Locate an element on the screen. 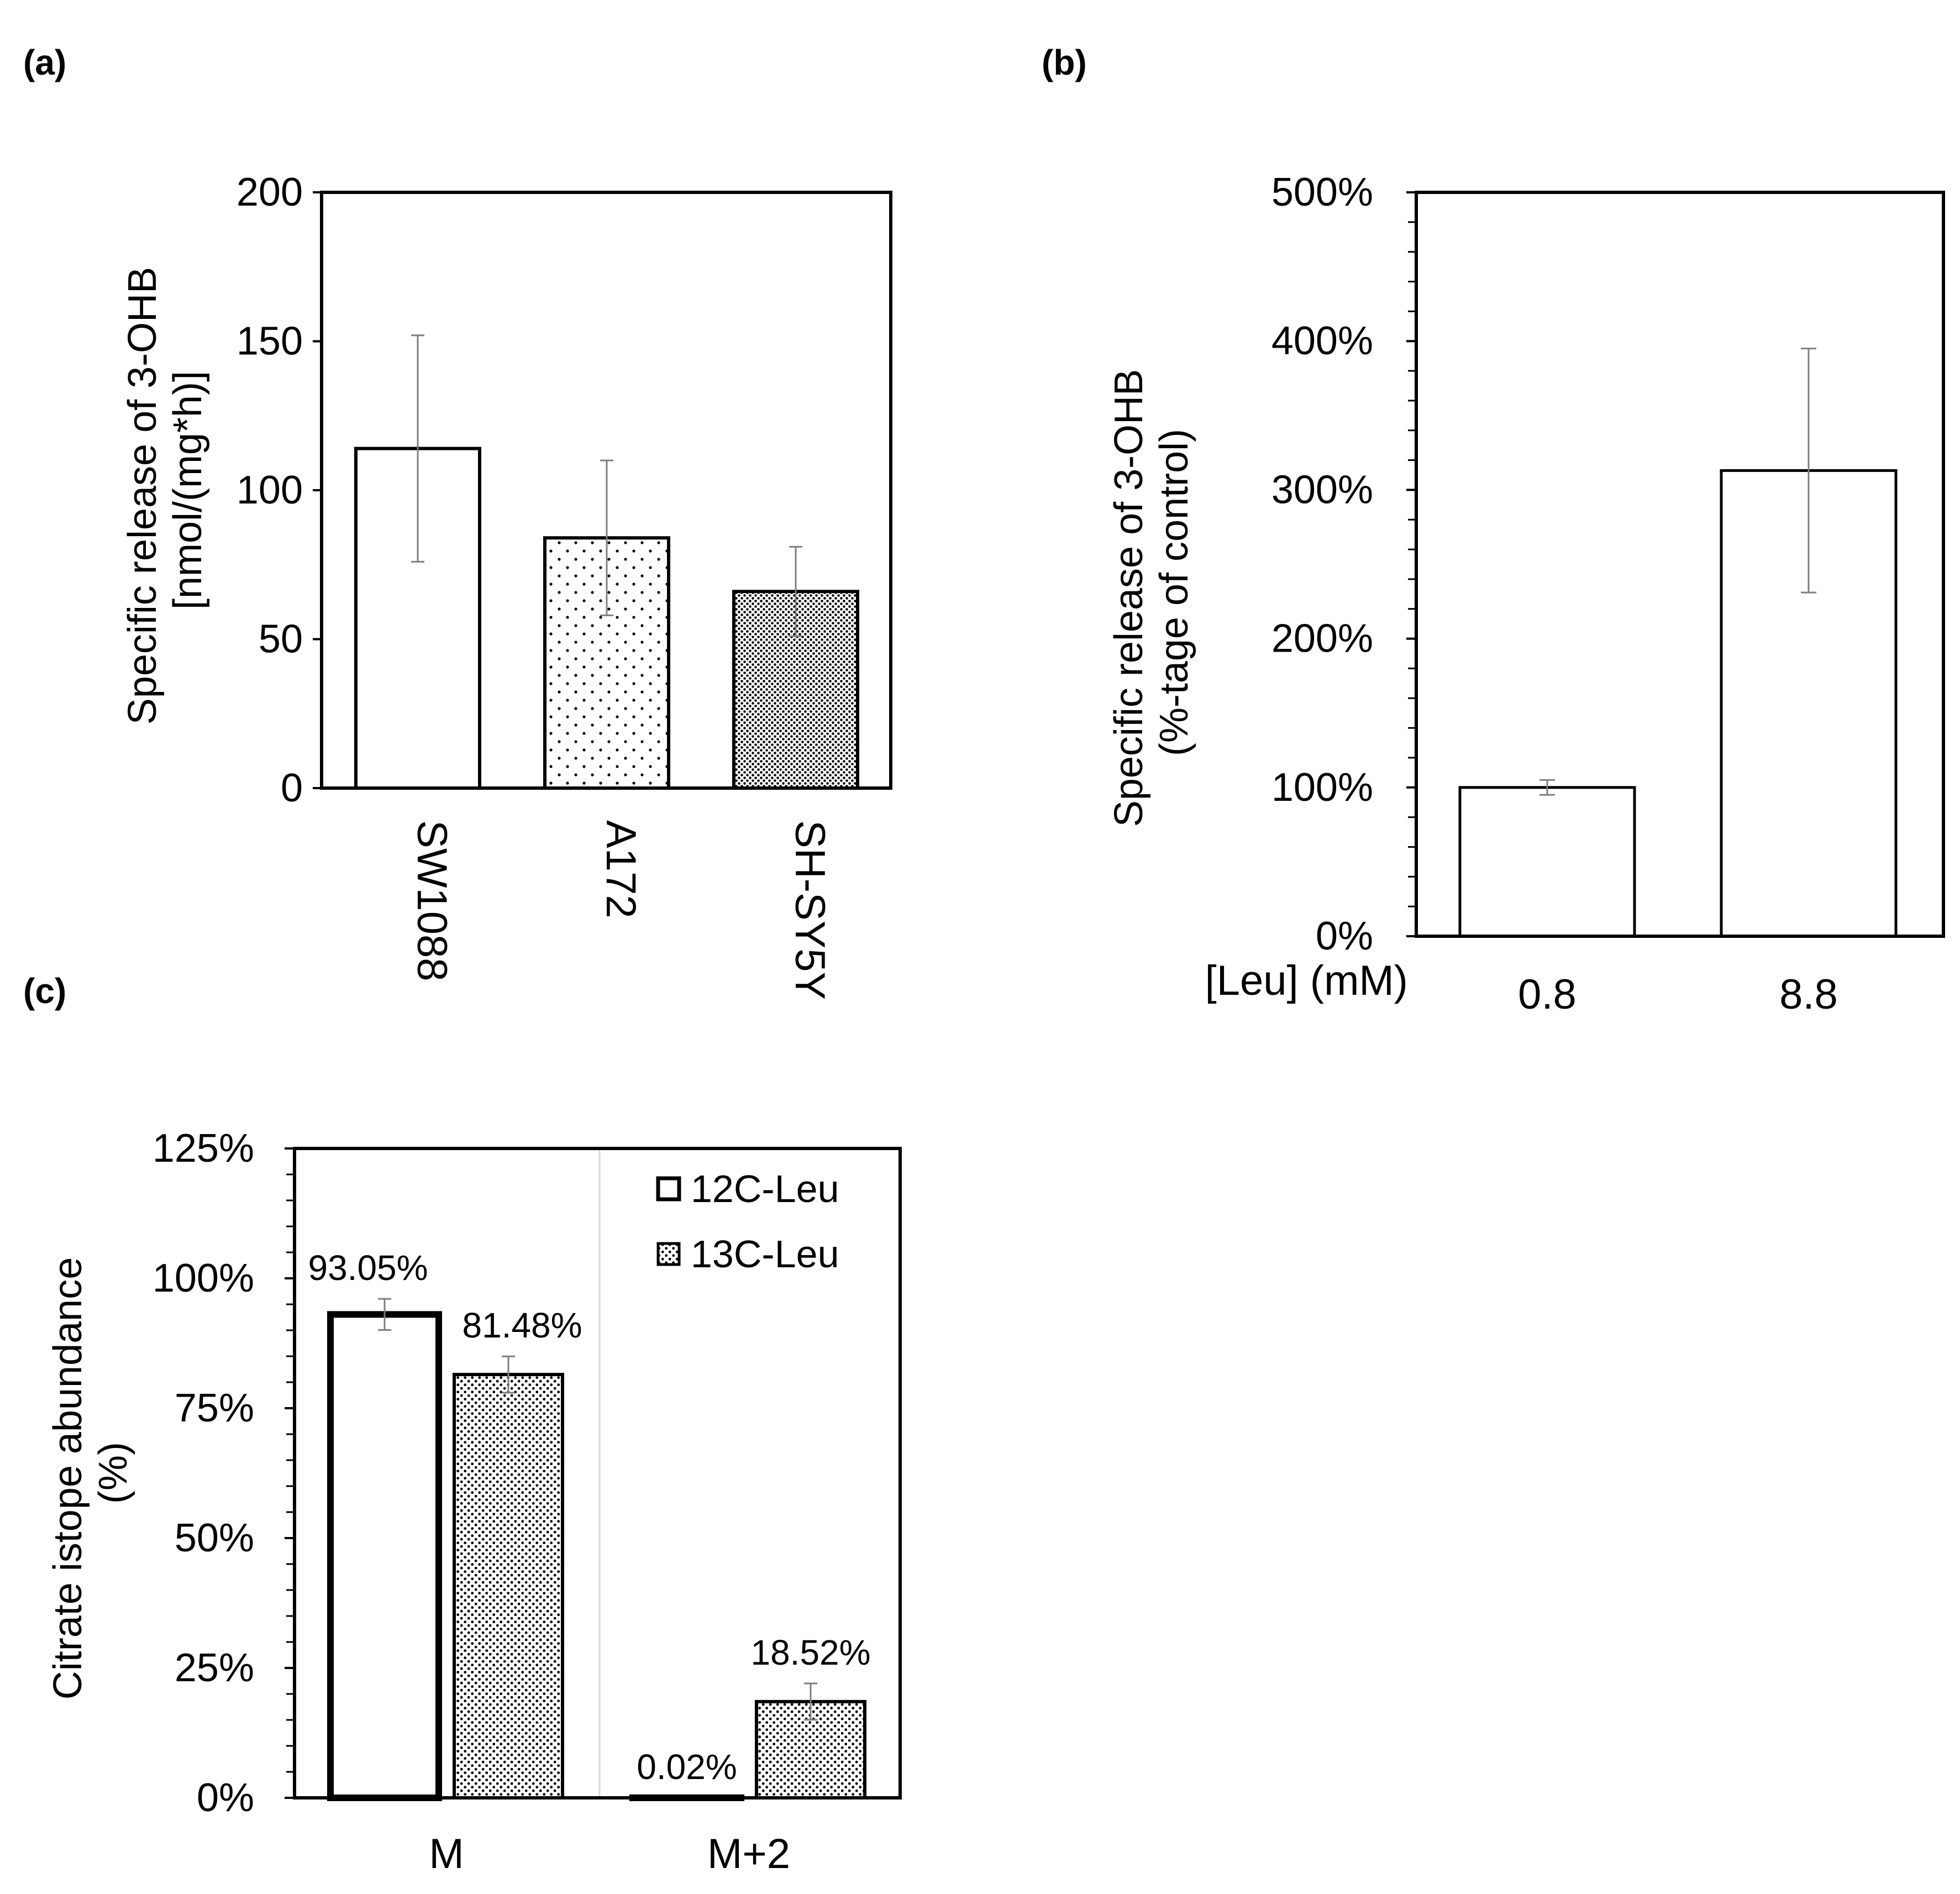 Image resolution: width=1960 pixels, height=1894 pixels. x-label-a172: A172 is located at coordinates (621, 869).